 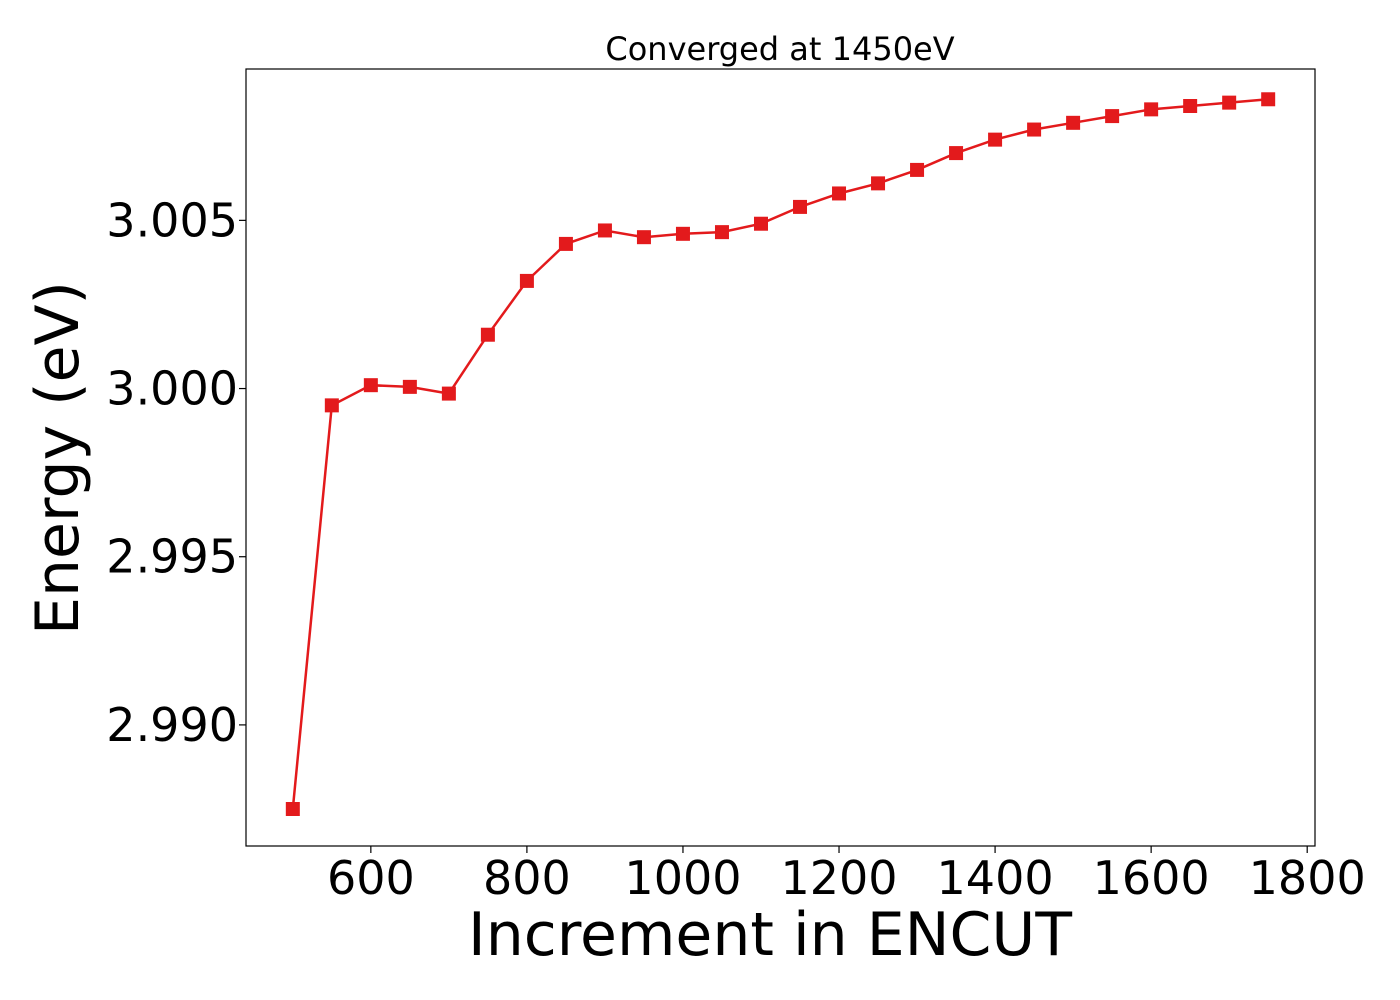 What do you see at coordinates (58, 458) in the screenshot?
I see `y-axis-label: Energy (eV)` at bounding box center [58, 458].